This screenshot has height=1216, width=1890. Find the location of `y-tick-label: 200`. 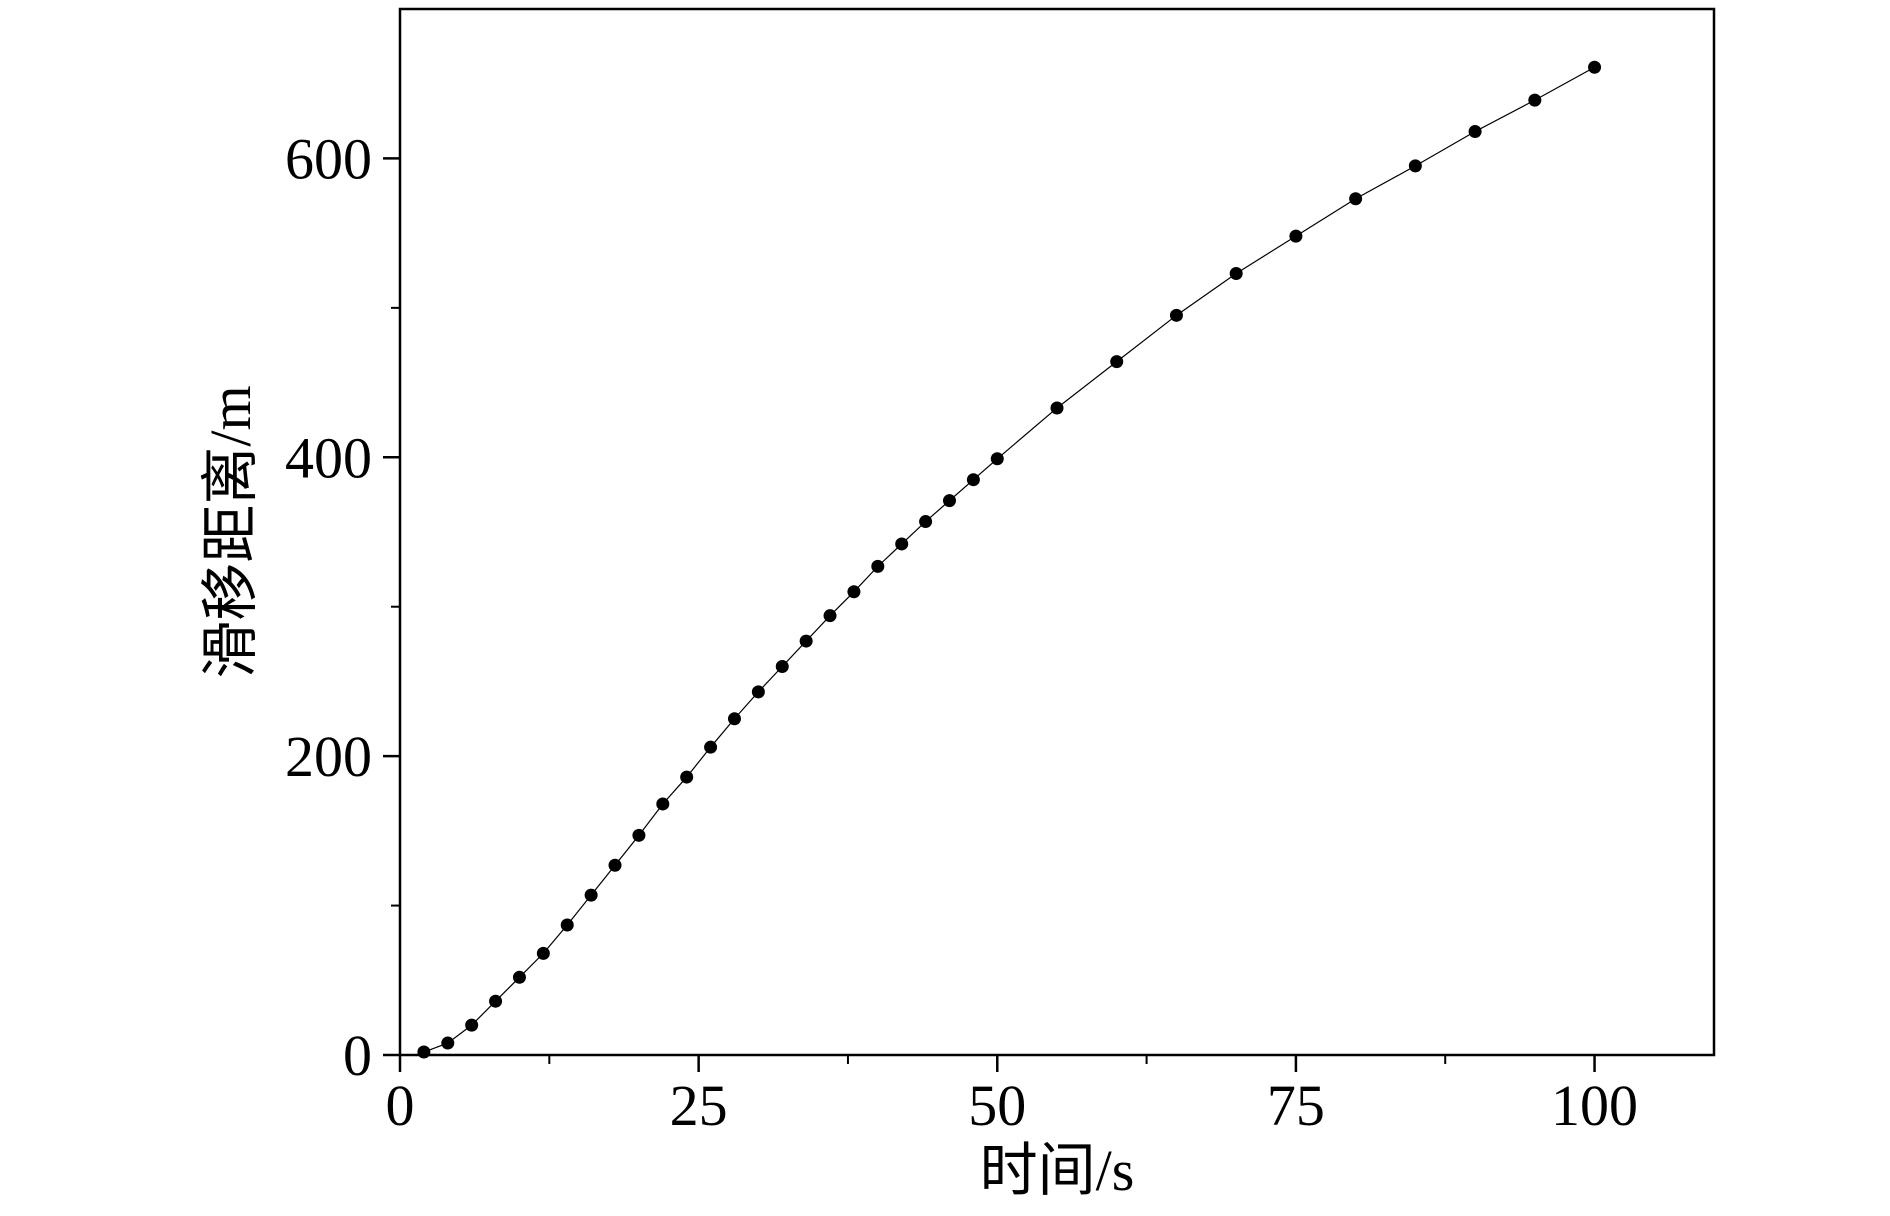

y-tick-label: 200 is located at coordinates (328, 756).